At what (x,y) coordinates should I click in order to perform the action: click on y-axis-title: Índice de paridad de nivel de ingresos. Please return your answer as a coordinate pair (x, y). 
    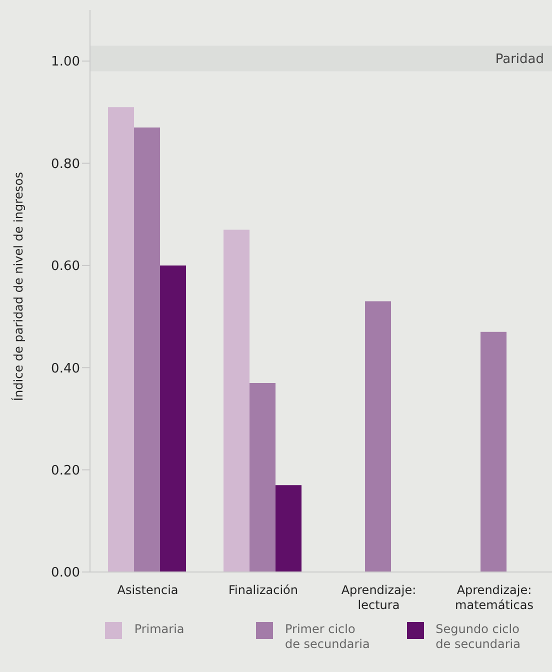
    Looking at the image, I should click on (18, 286).